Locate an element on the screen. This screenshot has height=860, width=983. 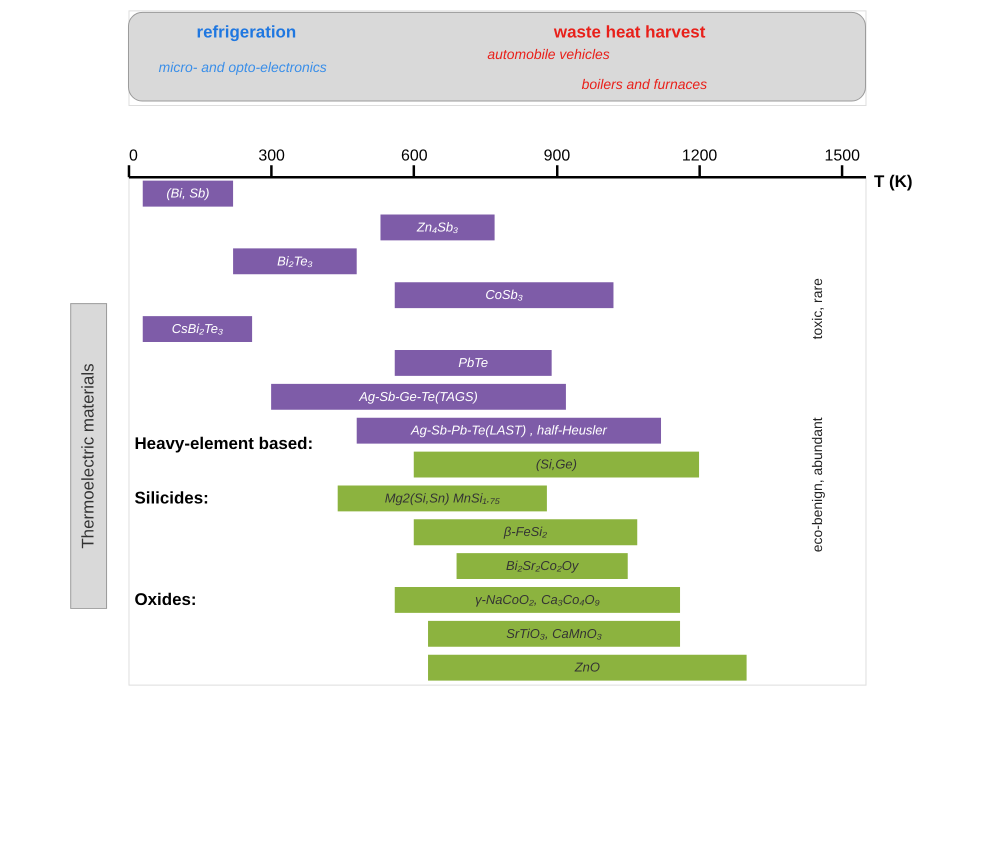
y-tick-label: ZnO is located at coordinates (587, 667).